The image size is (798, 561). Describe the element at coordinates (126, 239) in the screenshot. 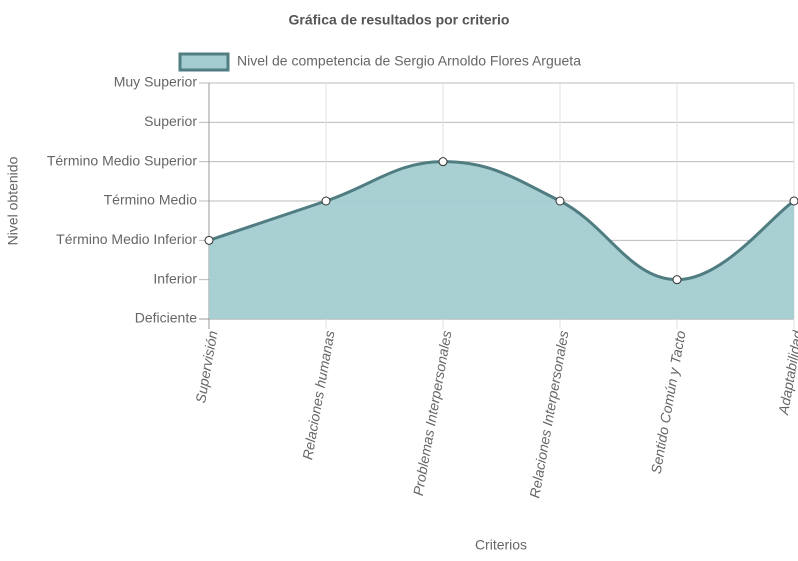

I see `y-tick-label: Término Medio Inferior` at that location.